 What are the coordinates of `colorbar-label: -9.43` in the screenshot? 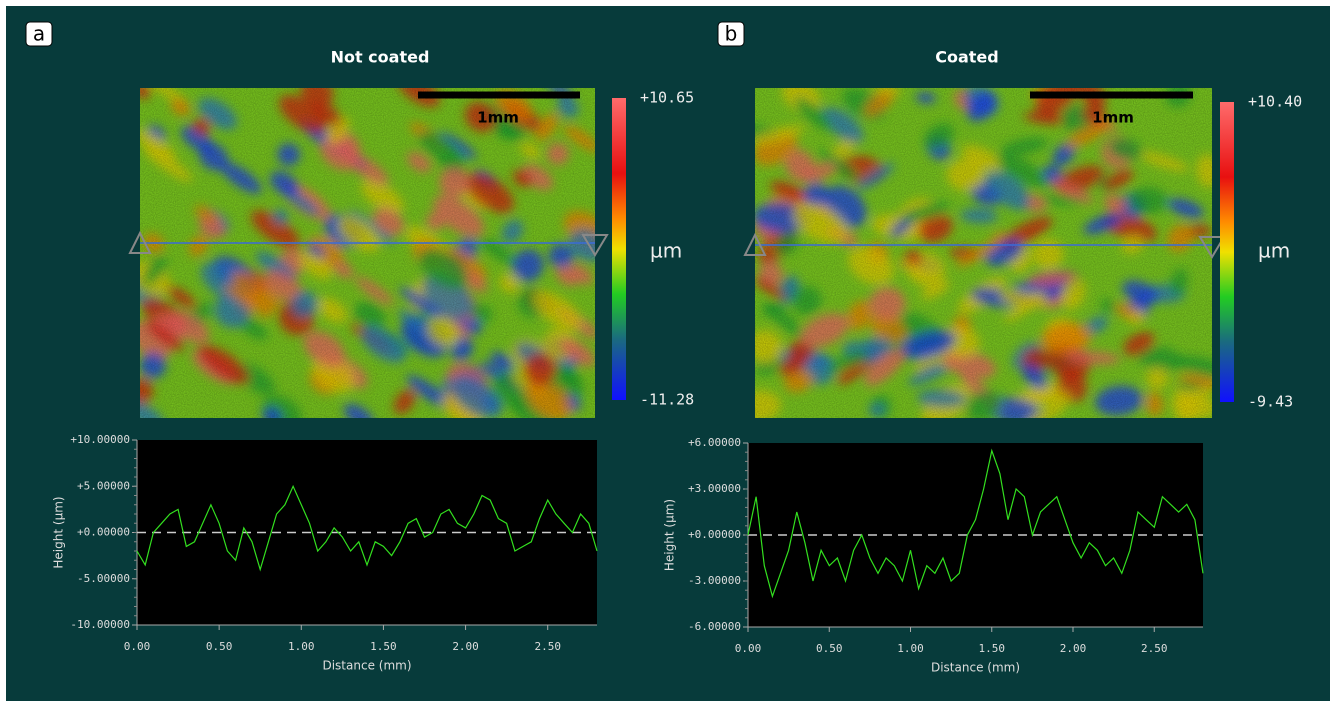 It's located at (1270, 402).